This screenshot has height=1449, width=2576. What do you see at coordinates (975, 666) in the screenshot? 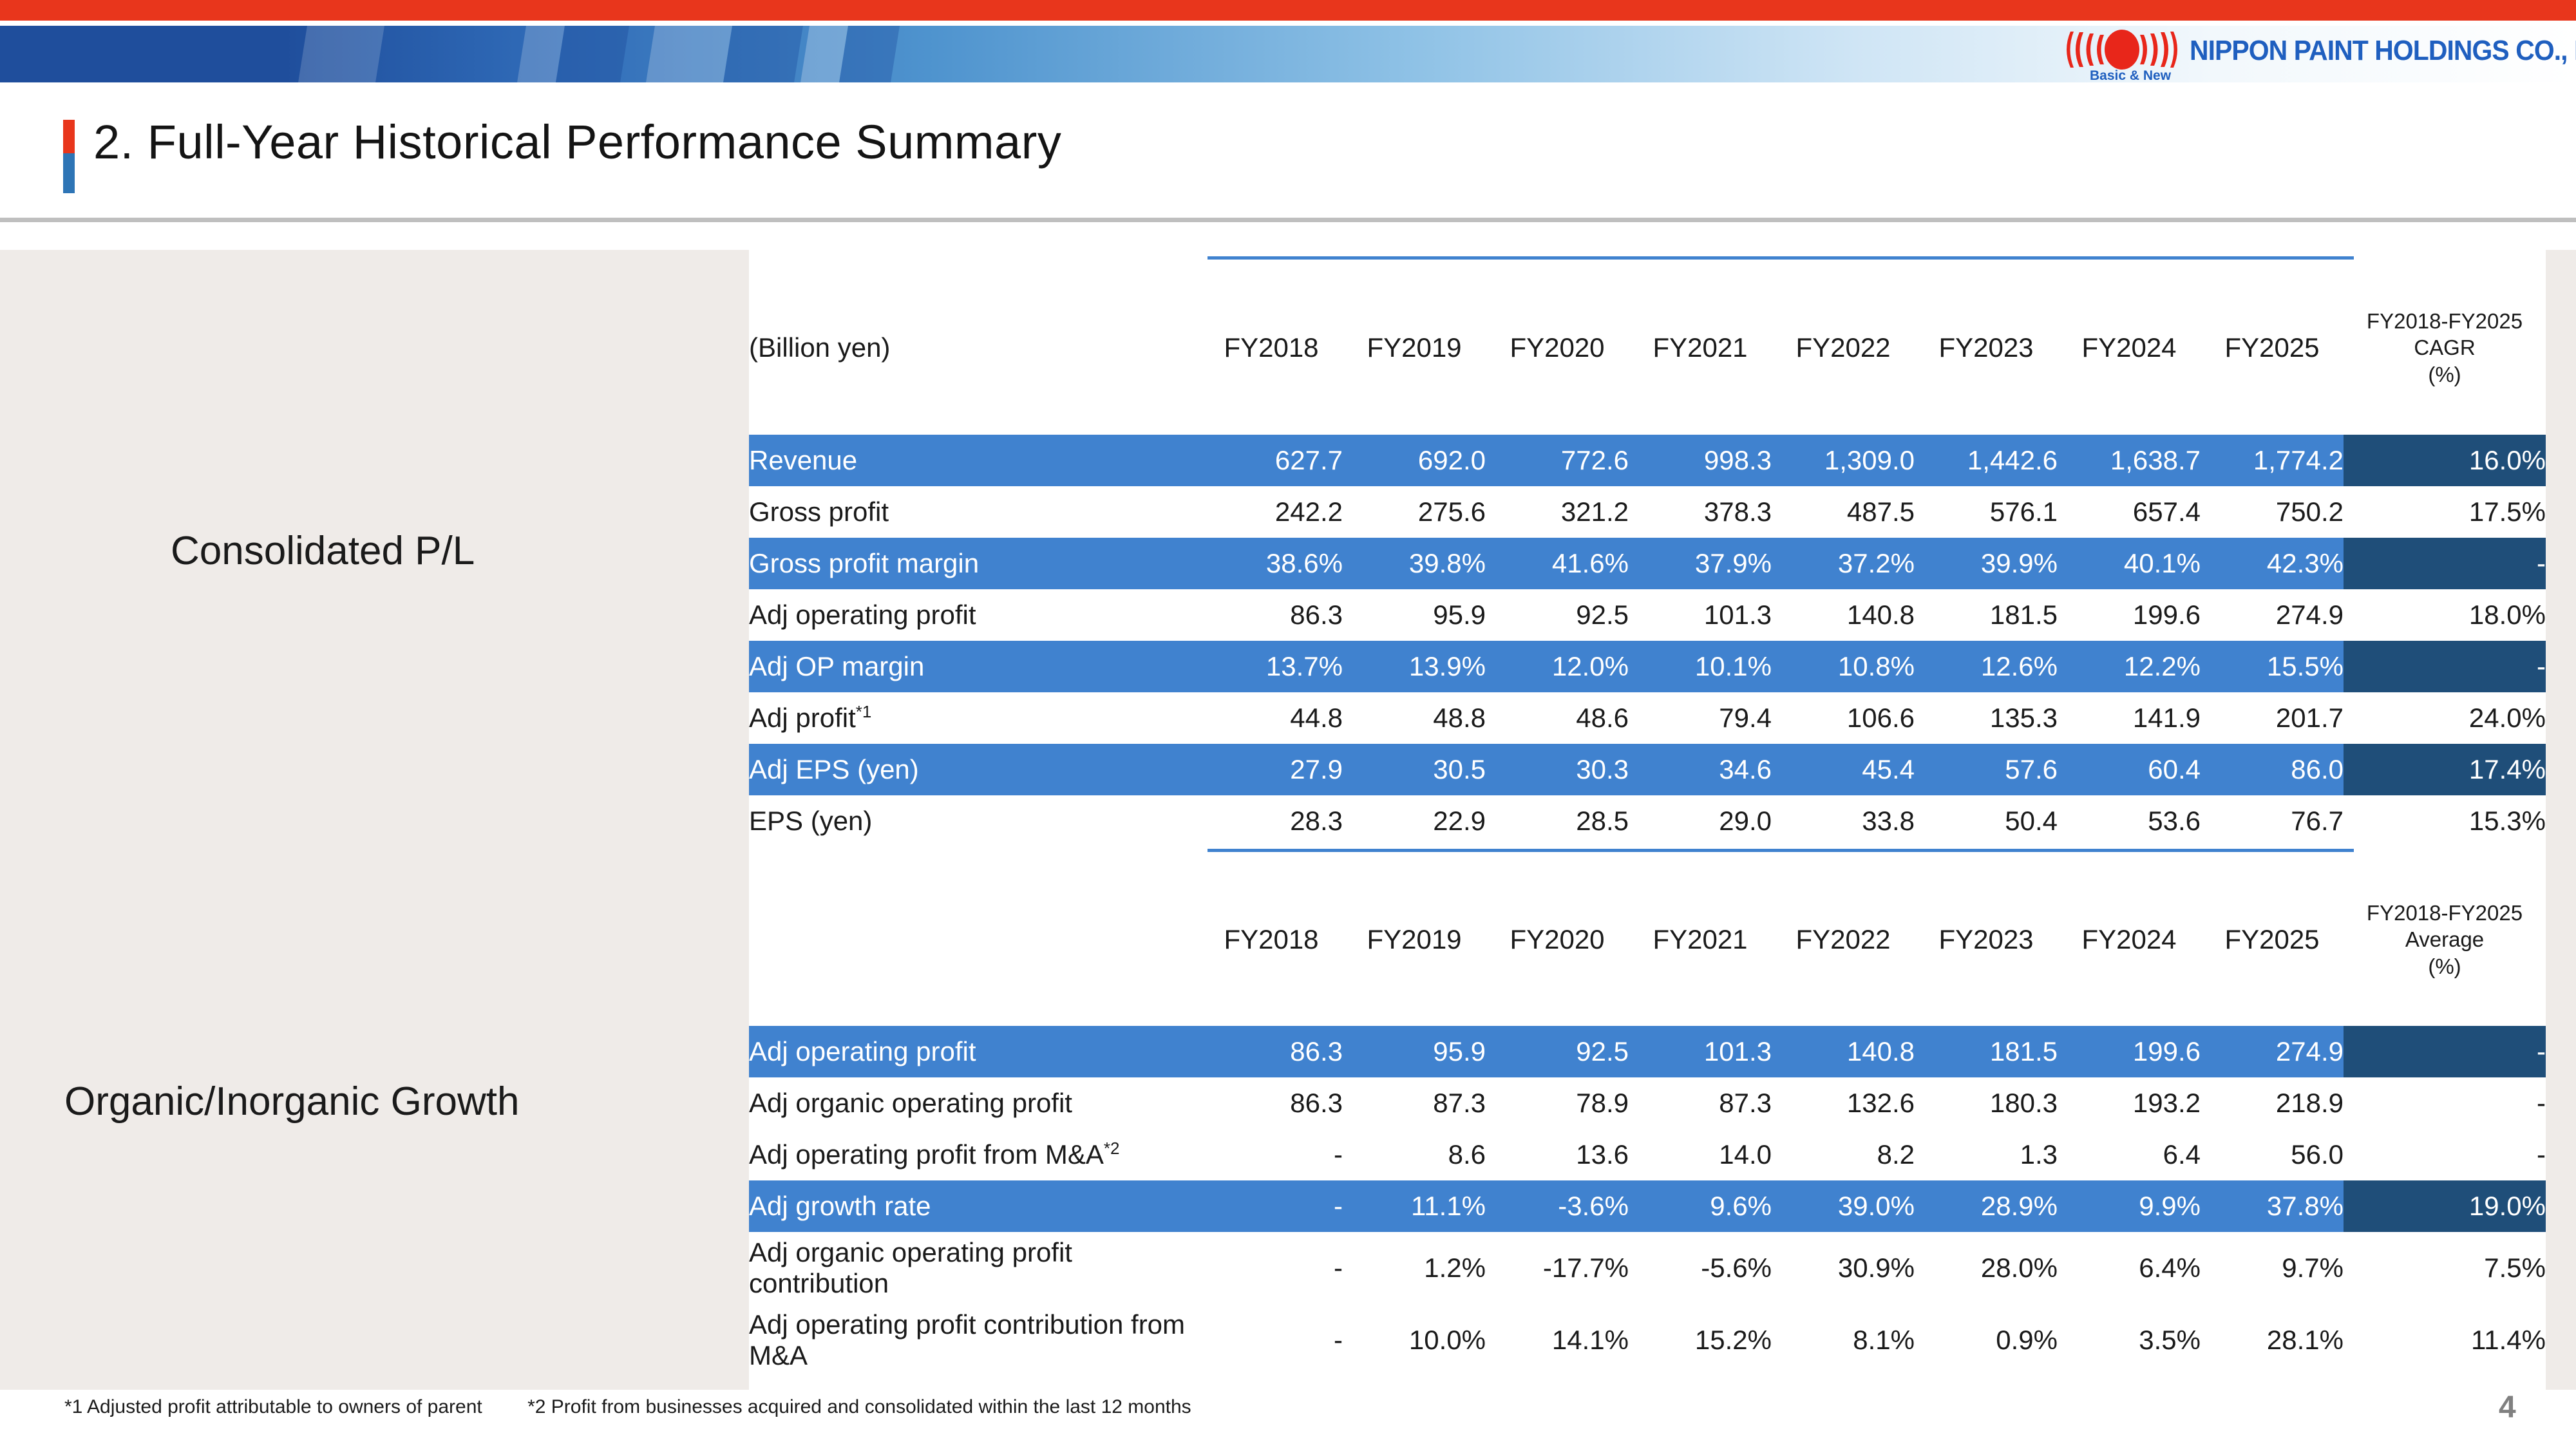
I see `row-label: Adj OP margin` at bounding box center [975, 666].